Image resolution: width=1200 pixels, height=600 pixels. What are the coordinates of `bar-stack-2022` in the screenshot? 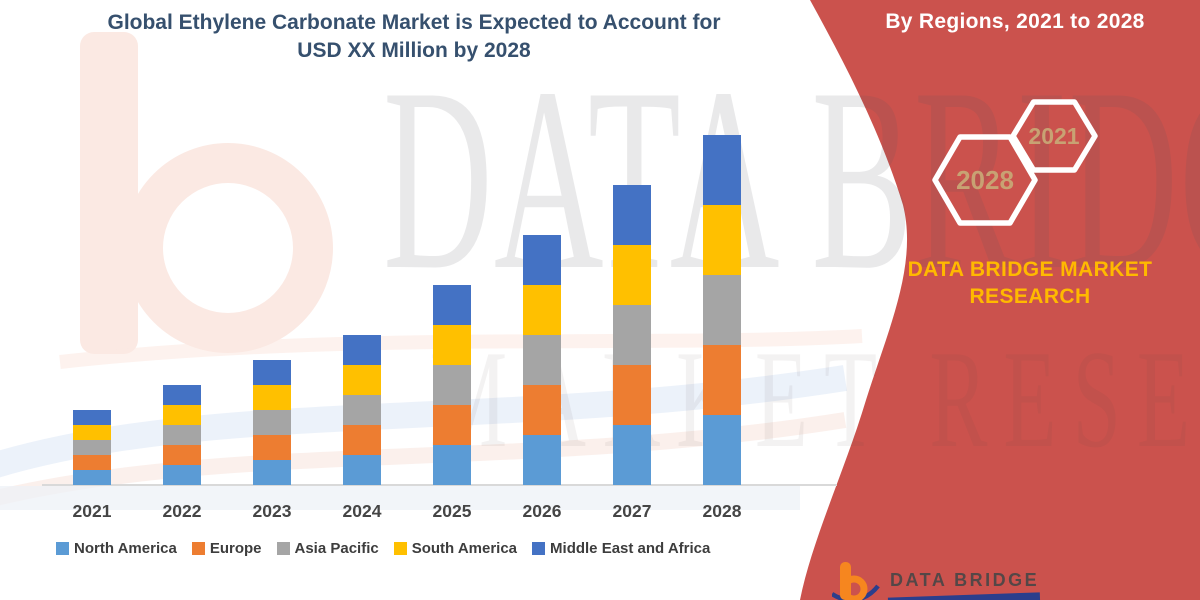 It's located at (182, 435).